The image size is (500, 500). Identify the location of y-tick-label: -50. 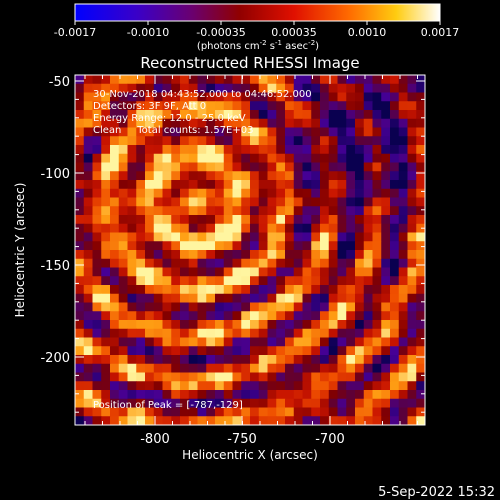
(59, 82).